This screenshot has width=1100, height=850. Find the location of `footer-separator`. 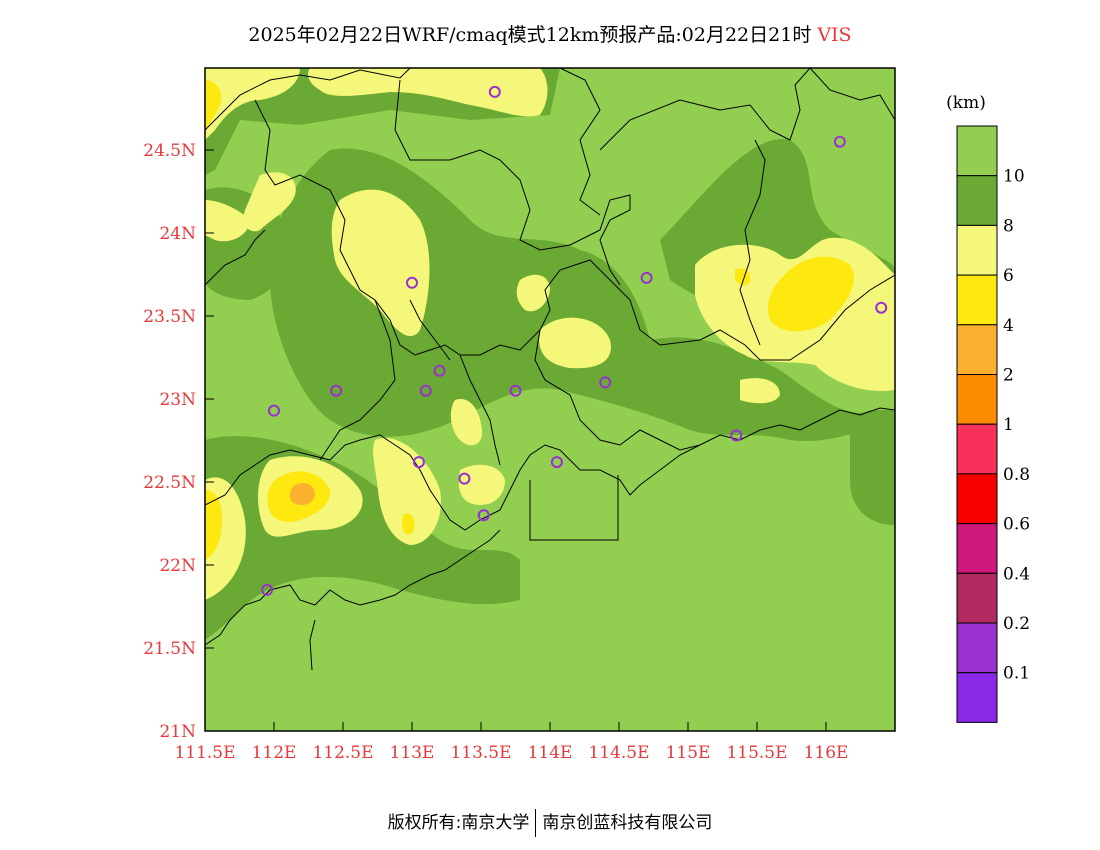

footer-separator is located at coordinates (536, 823).